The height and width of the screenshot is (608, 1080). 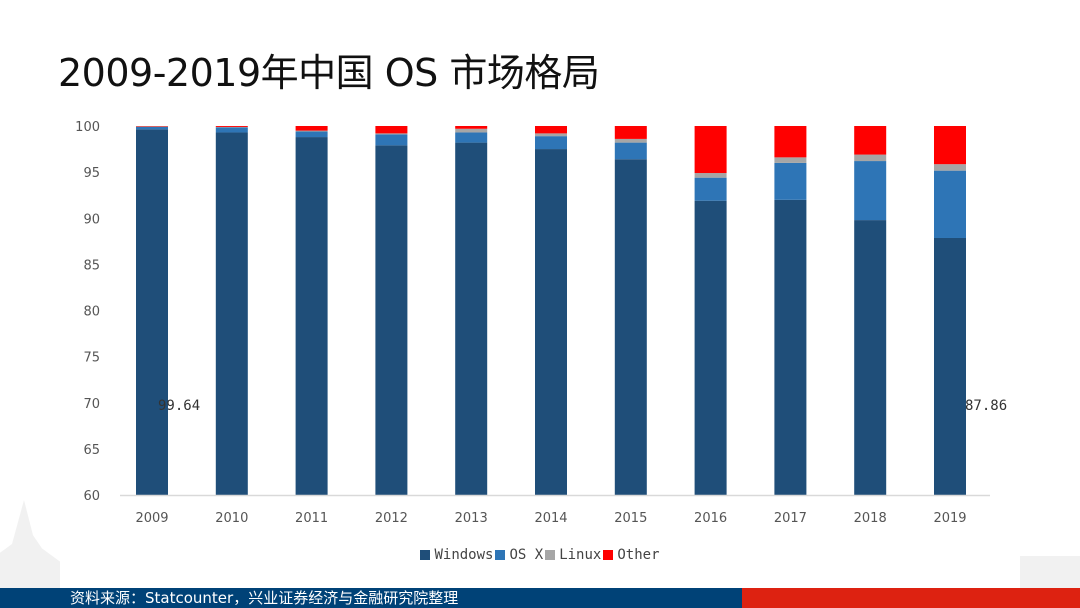 I want to click on chart-legend: Windows OS X Linux Other, so click(x=540, y=555).